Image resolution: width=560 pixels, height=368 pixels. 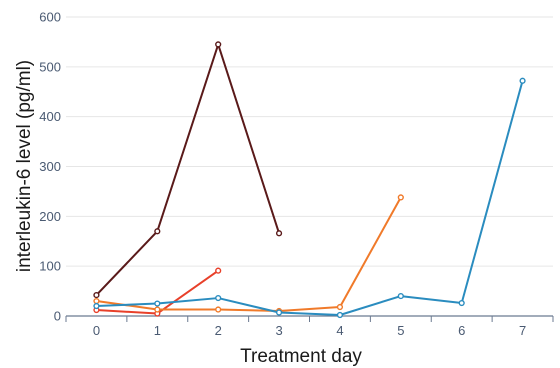 What do you see at coordinates (57, 316) in the screenshot?
I see `y-tick-label: 0` at bounding box center [57, 316].